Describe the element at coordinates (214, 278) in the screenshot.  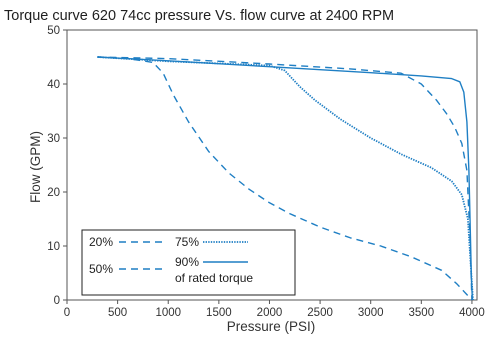
I see `legend-note: of rated torque` at that location.